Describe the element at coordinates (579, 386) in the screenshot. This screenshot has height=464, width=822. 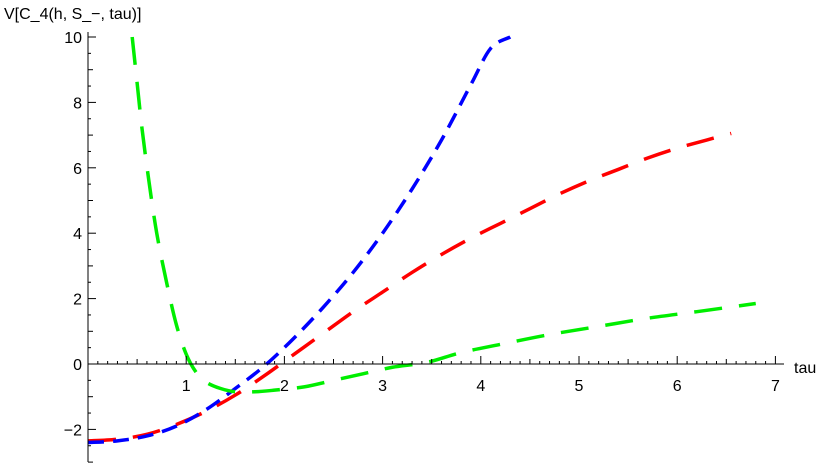
I see `x-tick-label: 5` at that location.